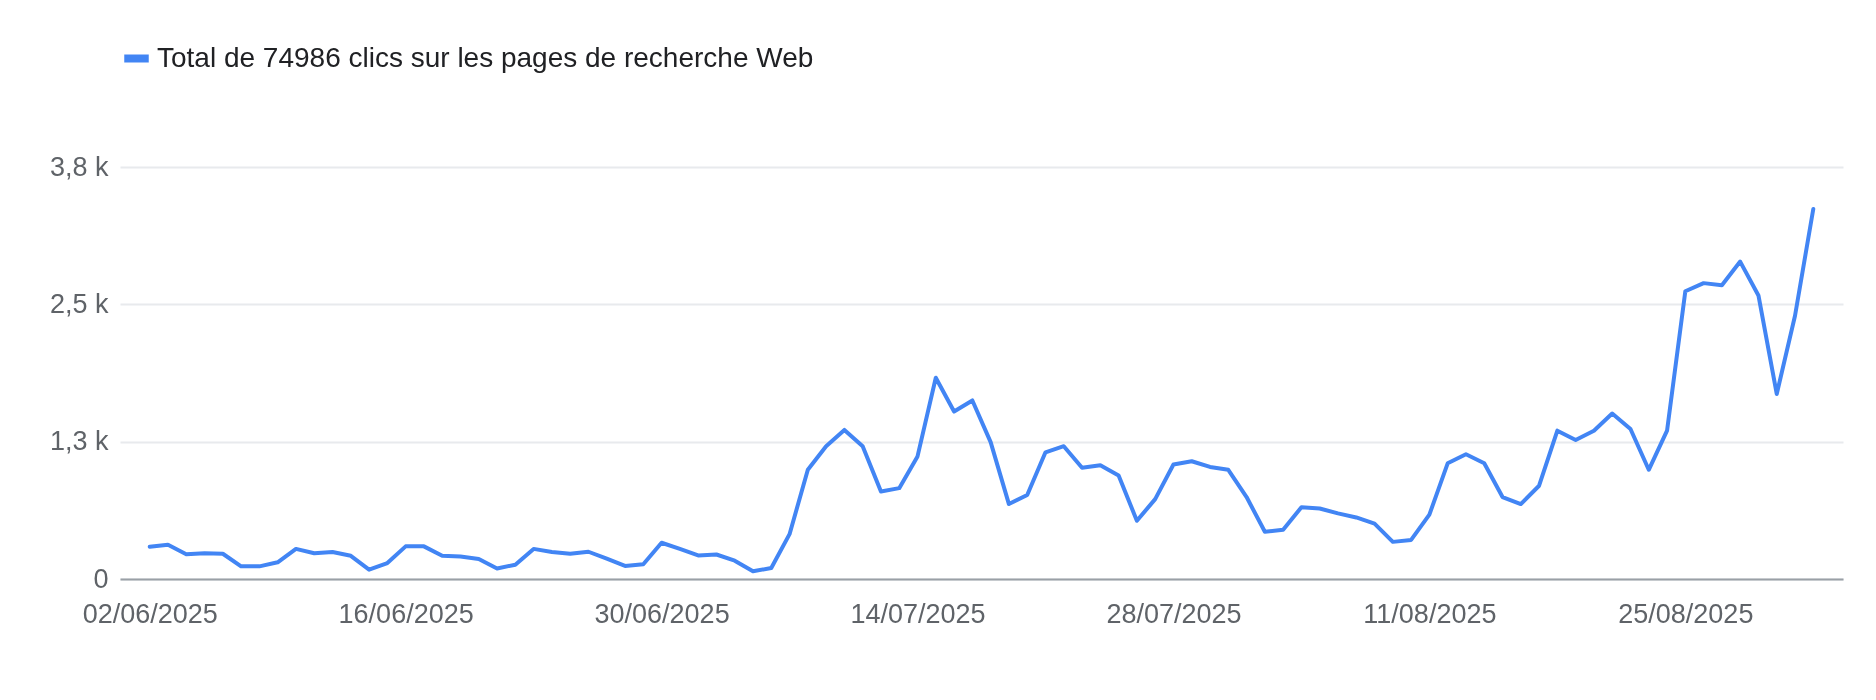 This screenshot has height=700, width=1876. Describe the element at coordinates (918, 613) in the screenshot. I see `x-tick-label: 14/07/2025` at that location.